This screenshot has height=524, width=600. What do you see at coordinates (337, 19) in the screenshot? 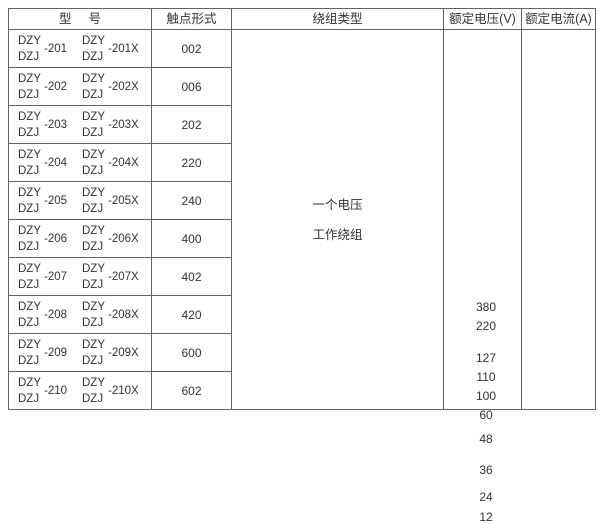
I see `header-winding-type: 绕组类型` at bounding box center [337, 19].